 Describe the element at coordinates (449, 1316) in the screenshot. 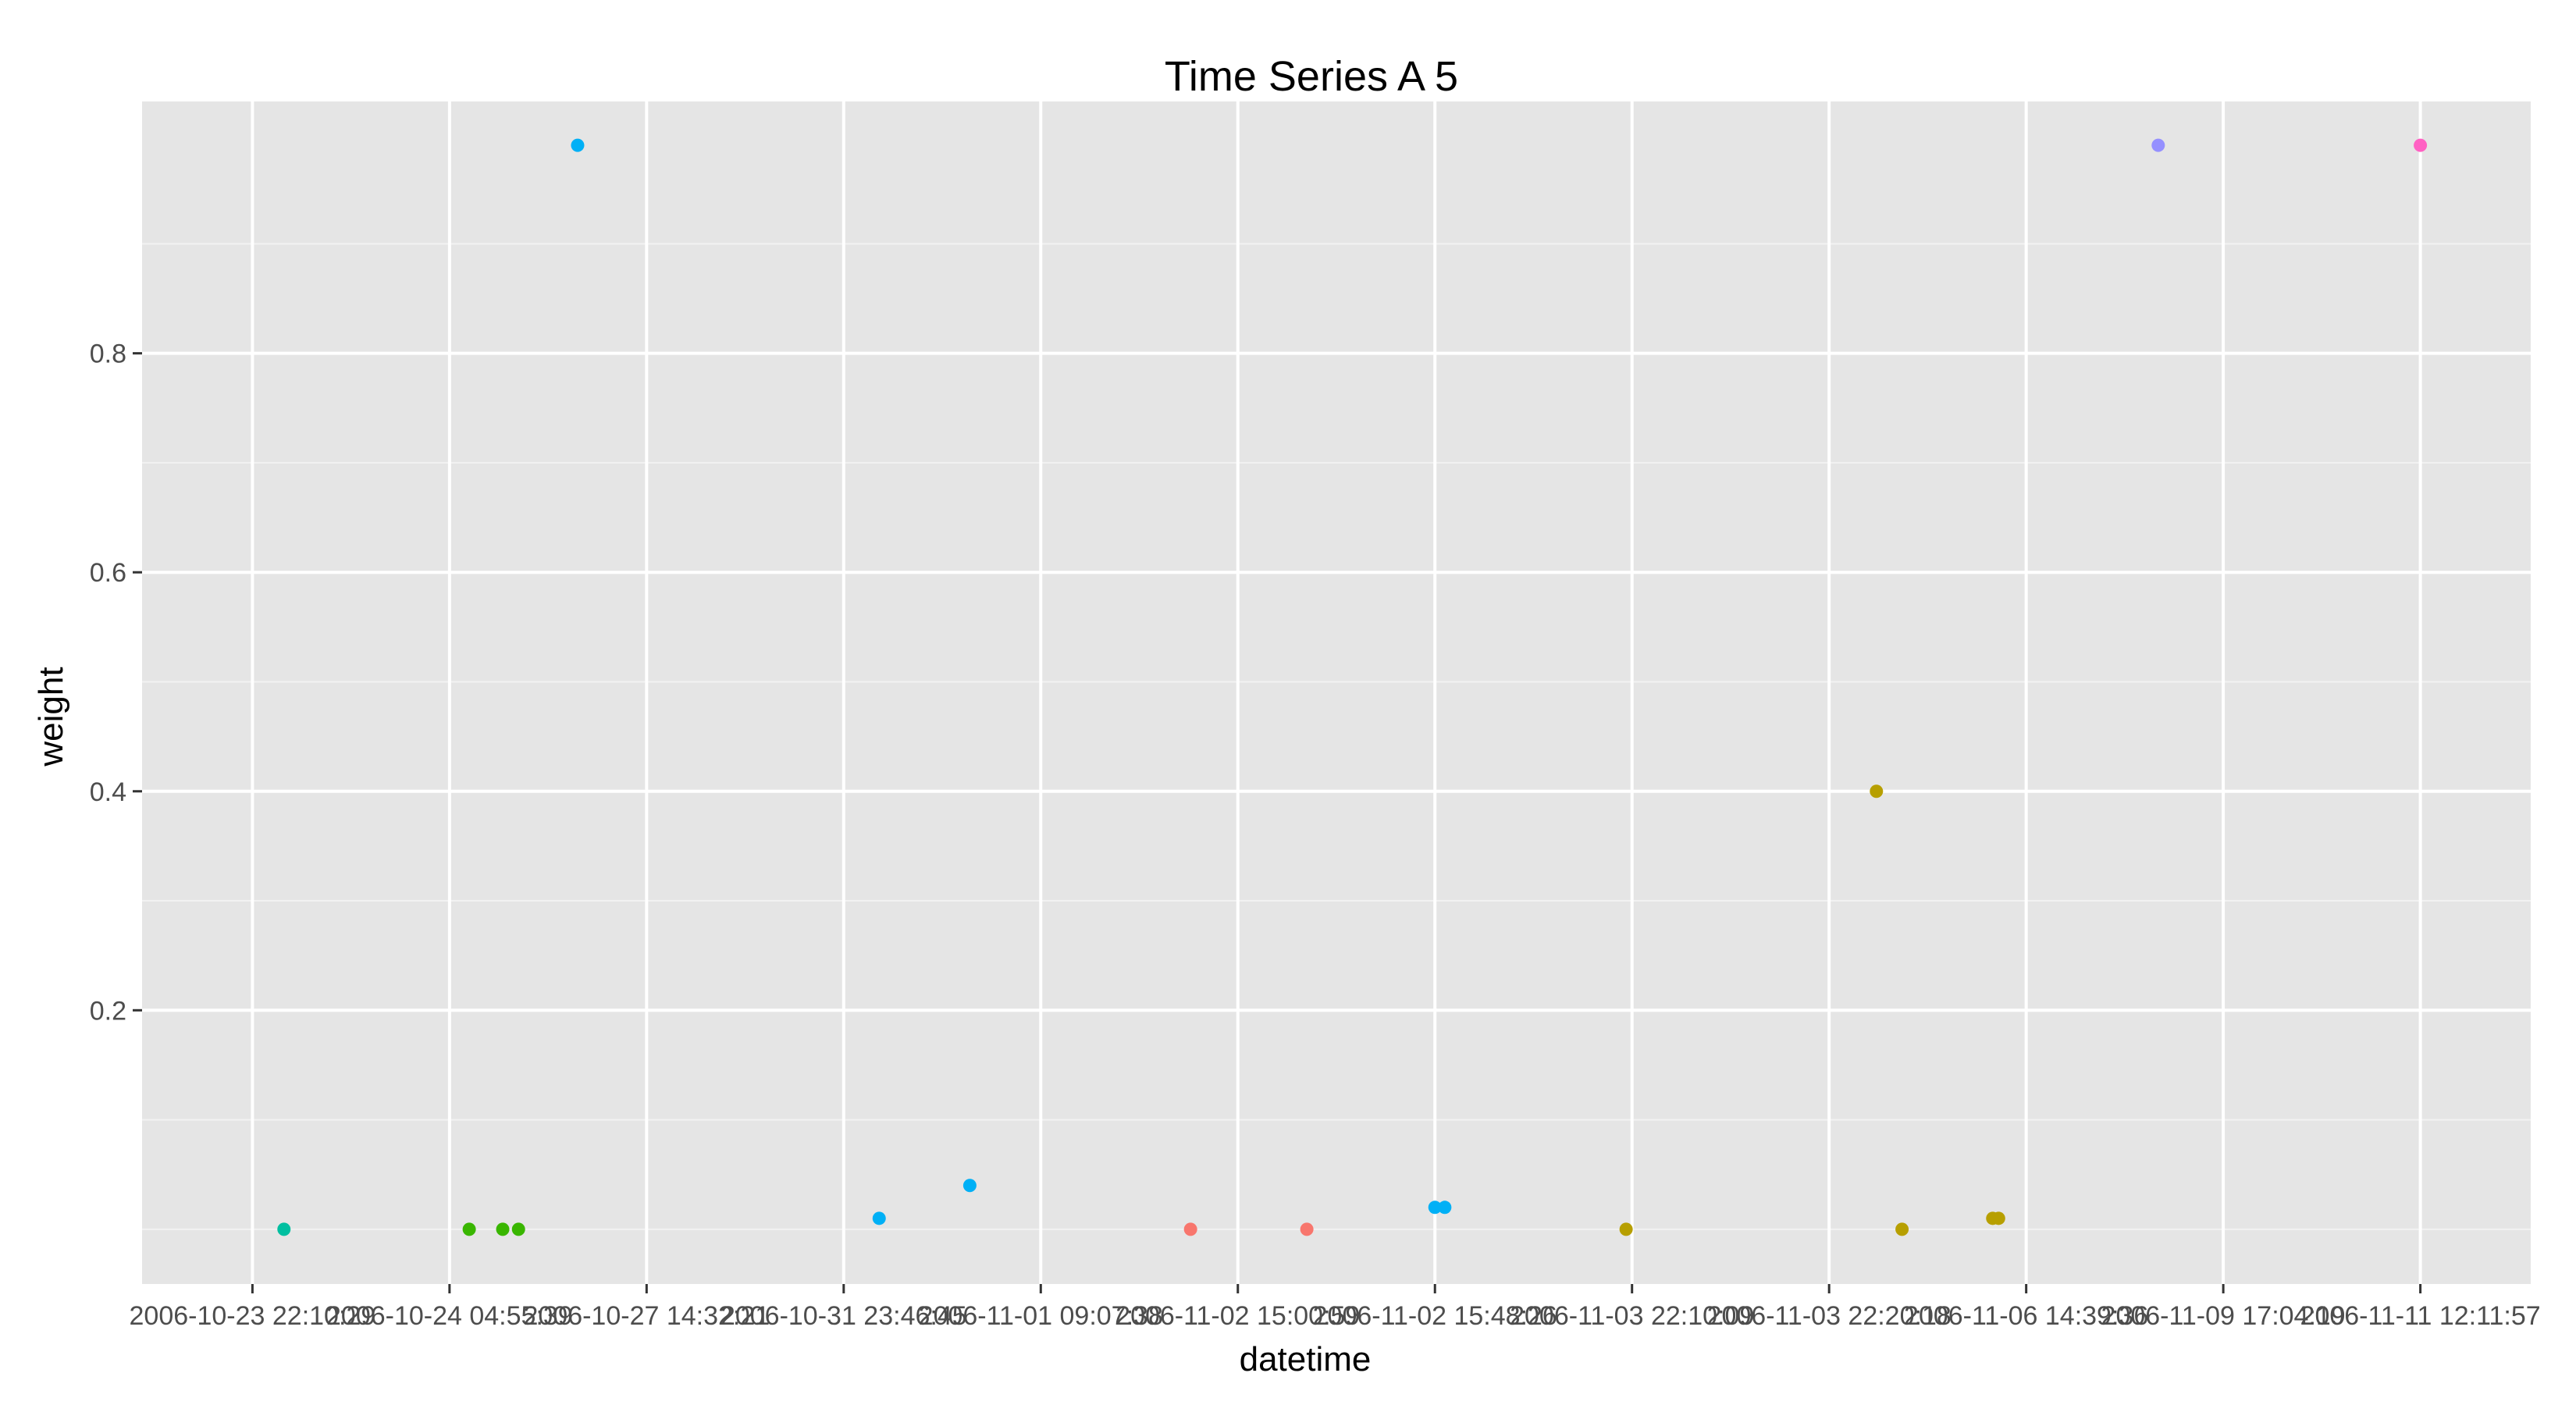

I see `x-tick-label: 2006-10-24 04:55:39` at that location.